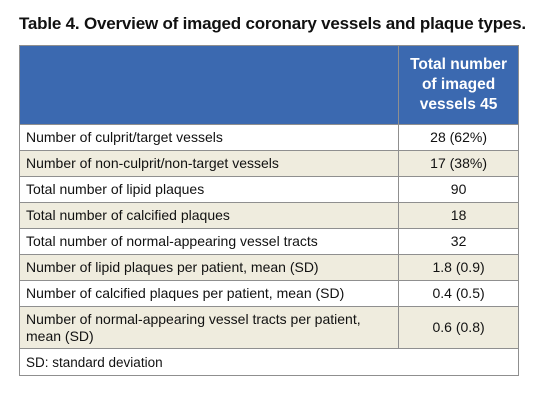 The image size is (536, 412). What do you see at coordinates (458, 327) in the screenshot?
I see `row-value: 0.6 (0.8)` at bounding box center [458, 327].